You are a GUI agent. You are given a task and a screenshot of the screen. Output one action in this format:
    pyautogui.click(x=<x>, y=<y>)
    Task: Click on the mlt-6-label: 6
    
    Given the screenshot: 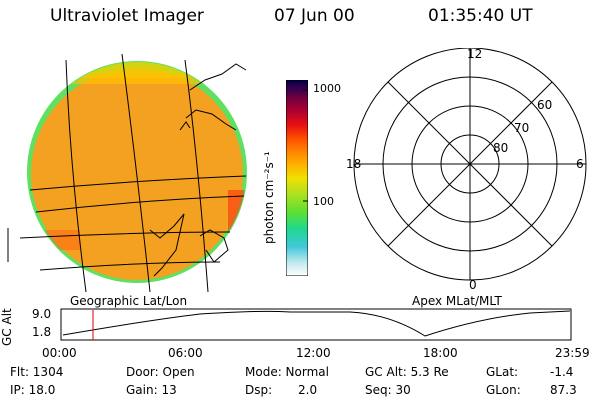 What is the action you would take?
    pyautogui.click(x=580, y=164)
    